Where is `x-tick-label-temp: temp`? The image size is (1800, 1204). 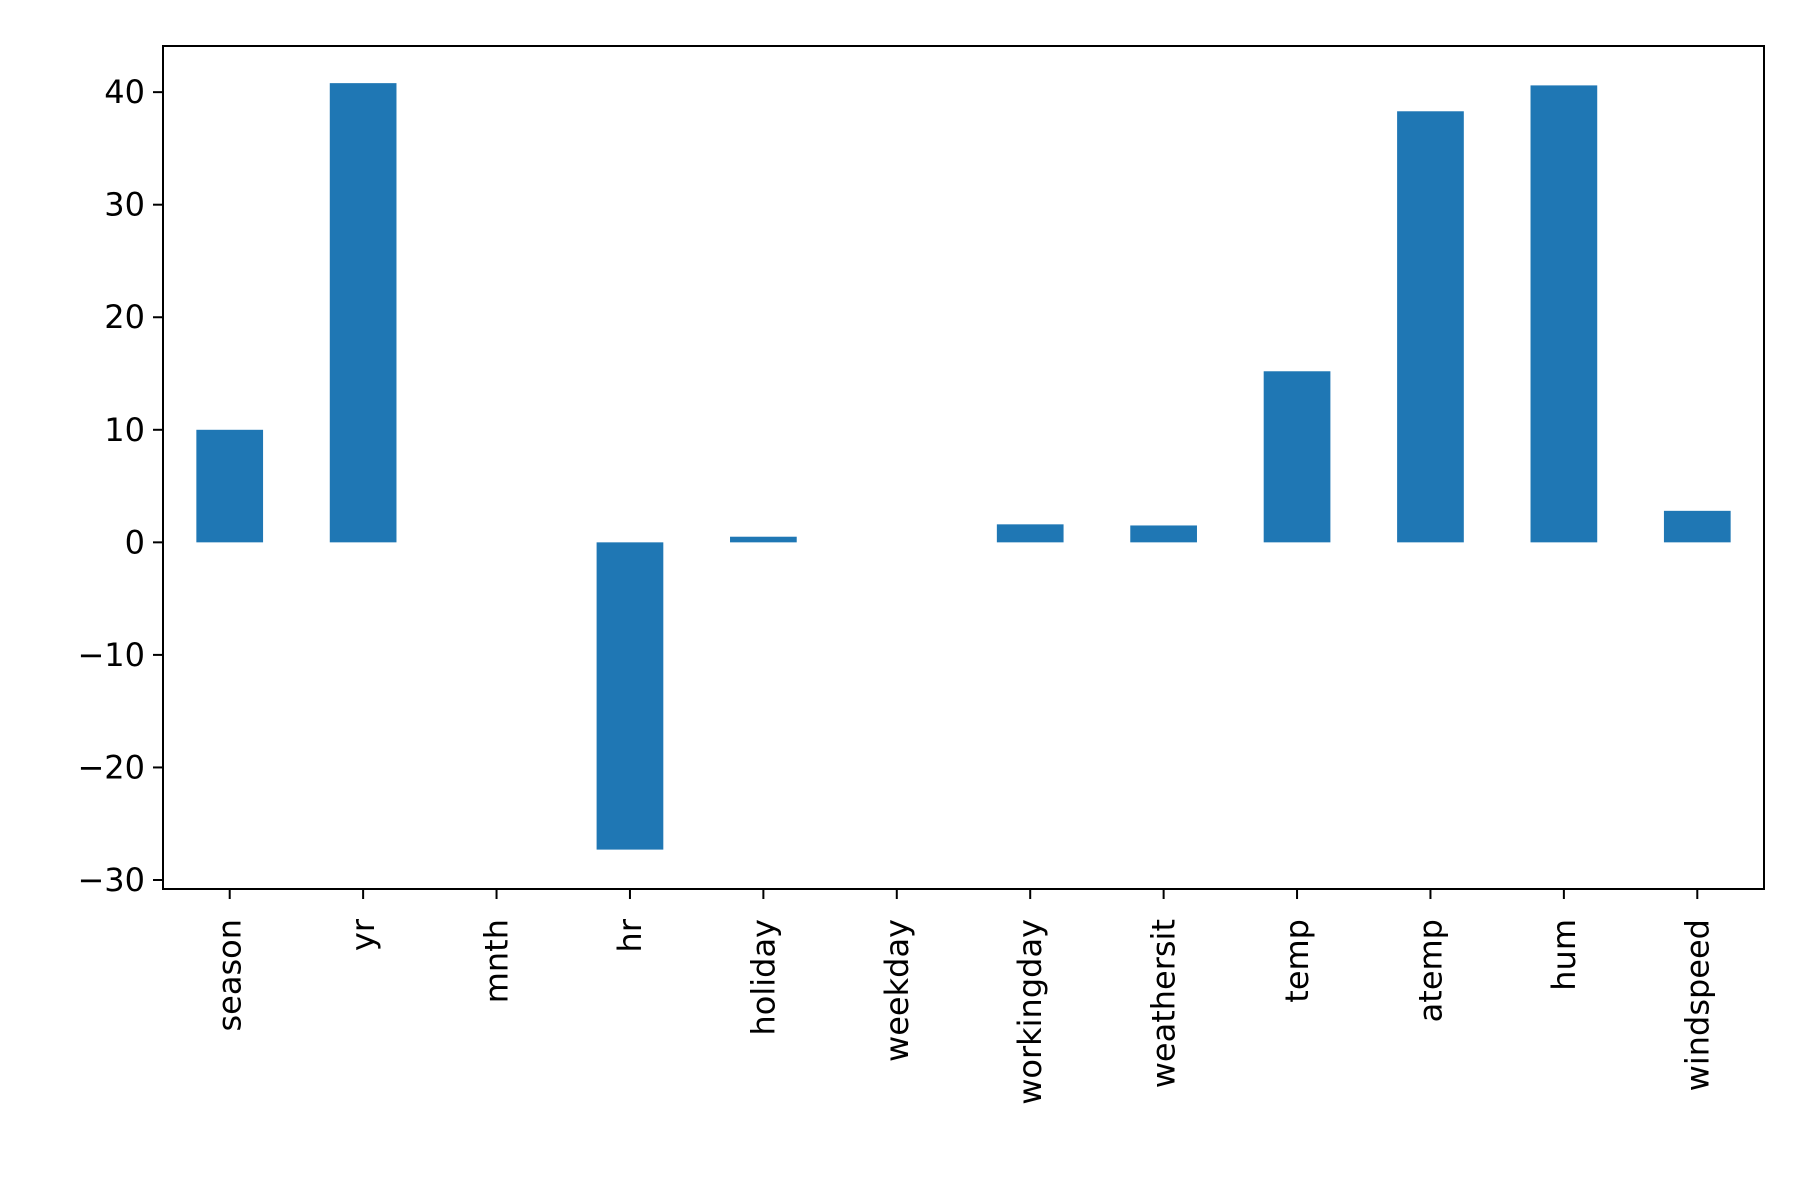
x-tick-label-temp: temp is located at coordinates (1297, 961).